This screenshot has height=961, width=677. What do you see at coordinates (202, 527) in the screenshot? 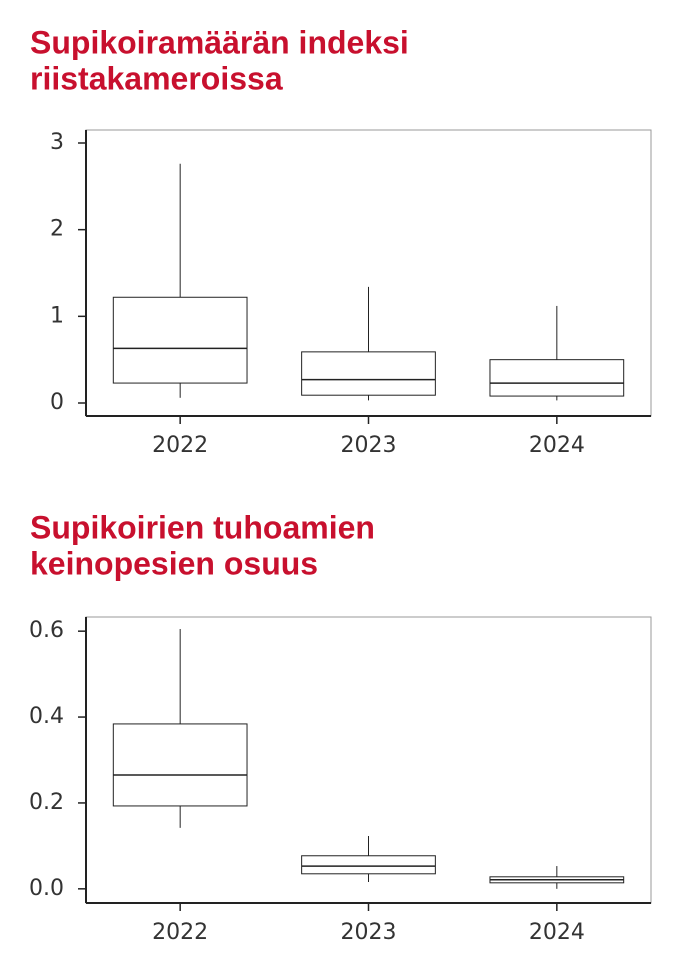
I see `chart-title: Supikoirien tuhoamien` at bounding box center [202, 527].